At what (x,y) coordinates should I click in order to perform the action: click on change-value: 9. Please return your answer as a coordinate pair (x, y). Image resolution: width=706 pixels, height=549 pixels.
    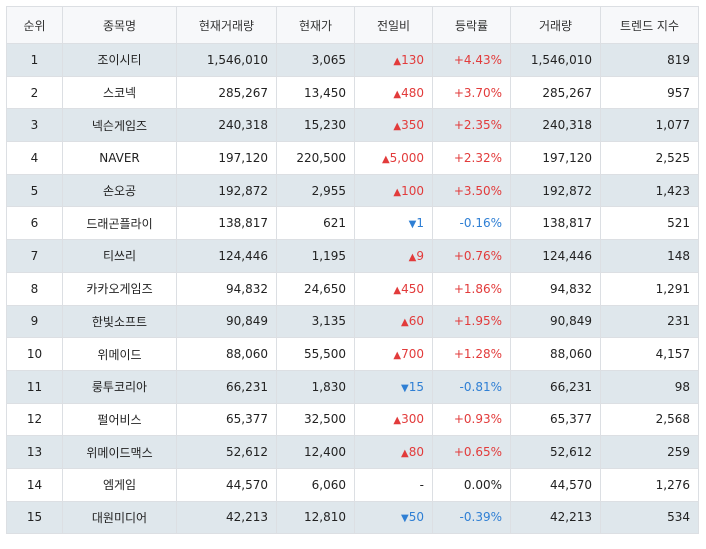
    Looking at the image, I should click on (420, 255).